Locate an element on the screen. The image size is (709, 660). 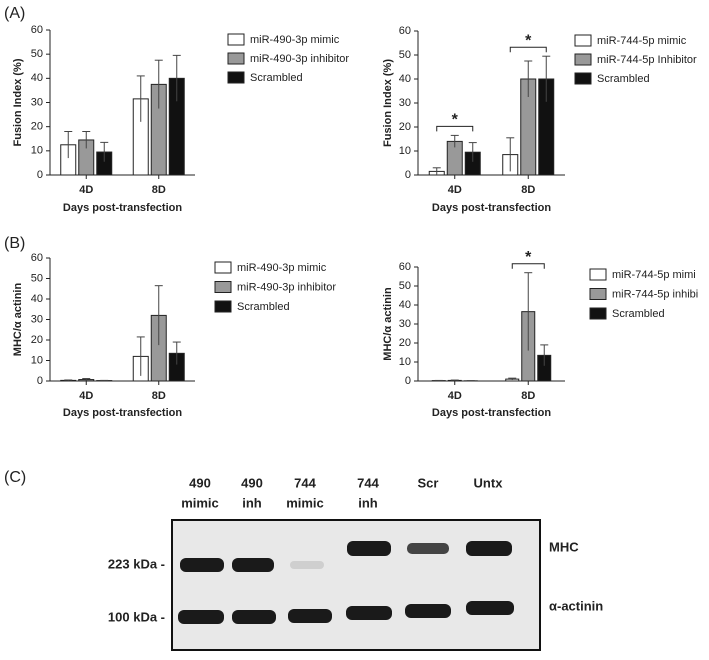
legend-label: miR-744-5p mimic is located at coordinates (642, 41).